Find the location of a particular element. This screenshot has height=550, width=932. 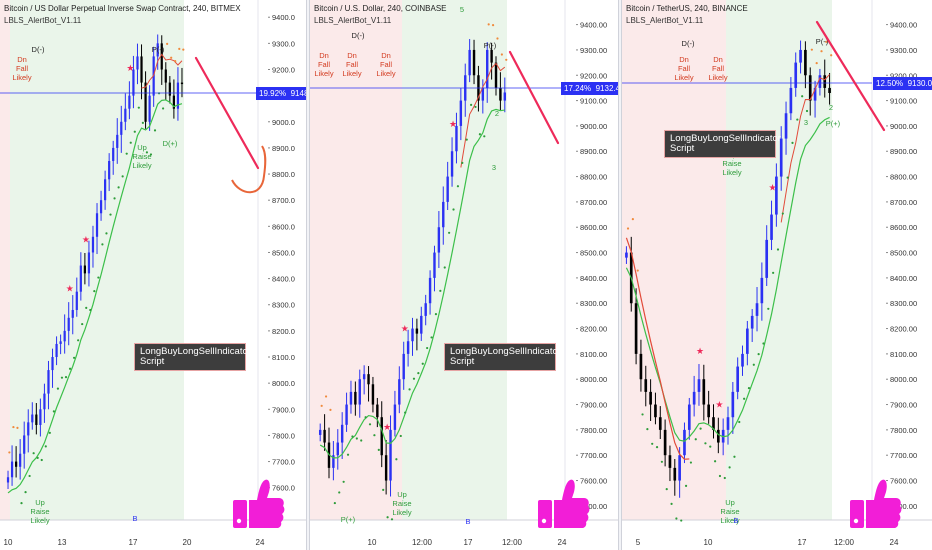

drawn-trend-arrow is located at coordinates (227, 113).